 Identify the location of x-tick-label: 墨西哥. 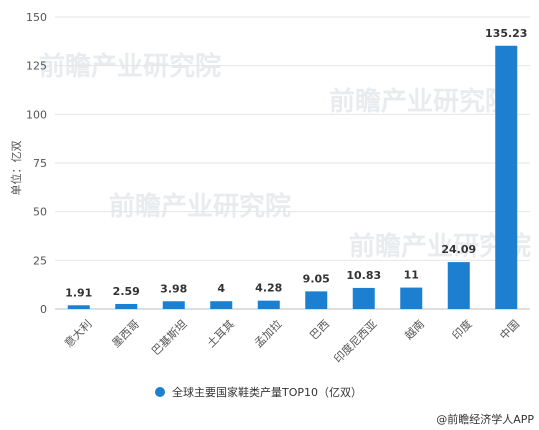
(126, 334).